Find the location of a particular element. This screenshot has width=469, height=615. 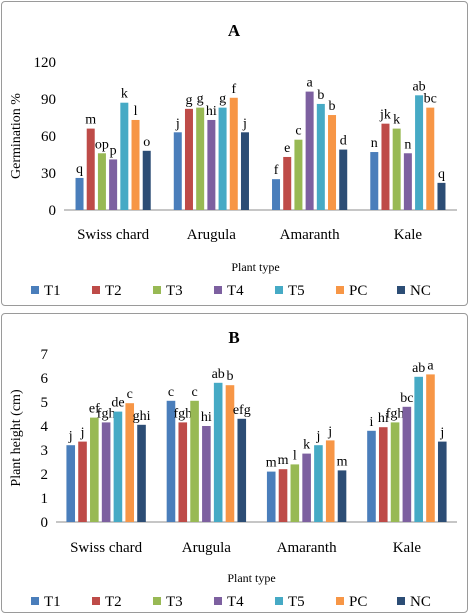

plant-height-bar-significance-label: m is located at coordinates (271, 463).